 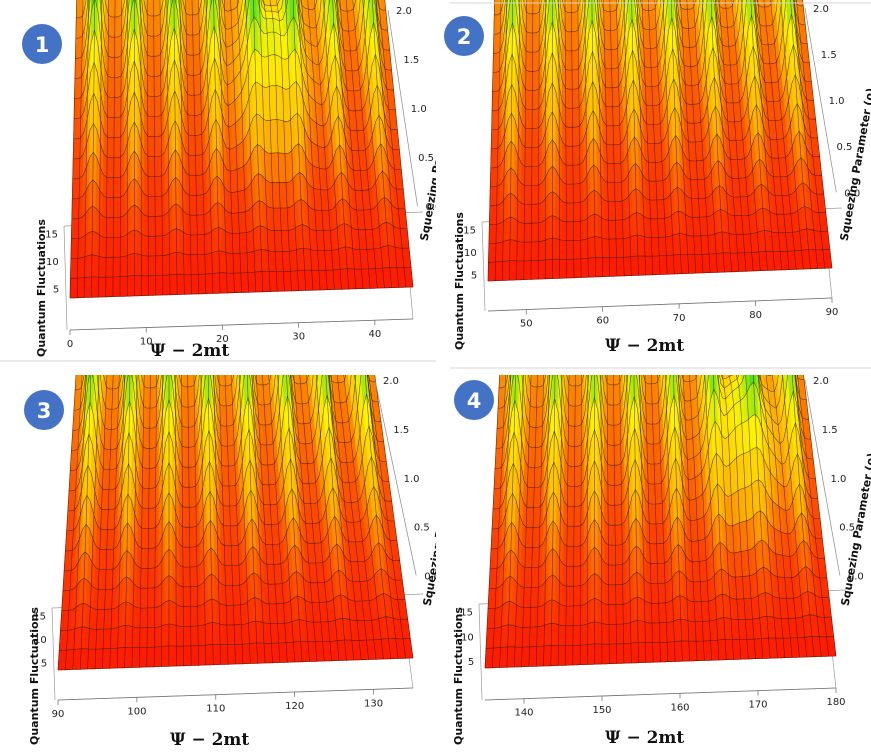 What do you see at coordinates (56, 290) in the screenshot?
I see `z-tick-label: 5` at bounding box center [56, 290].